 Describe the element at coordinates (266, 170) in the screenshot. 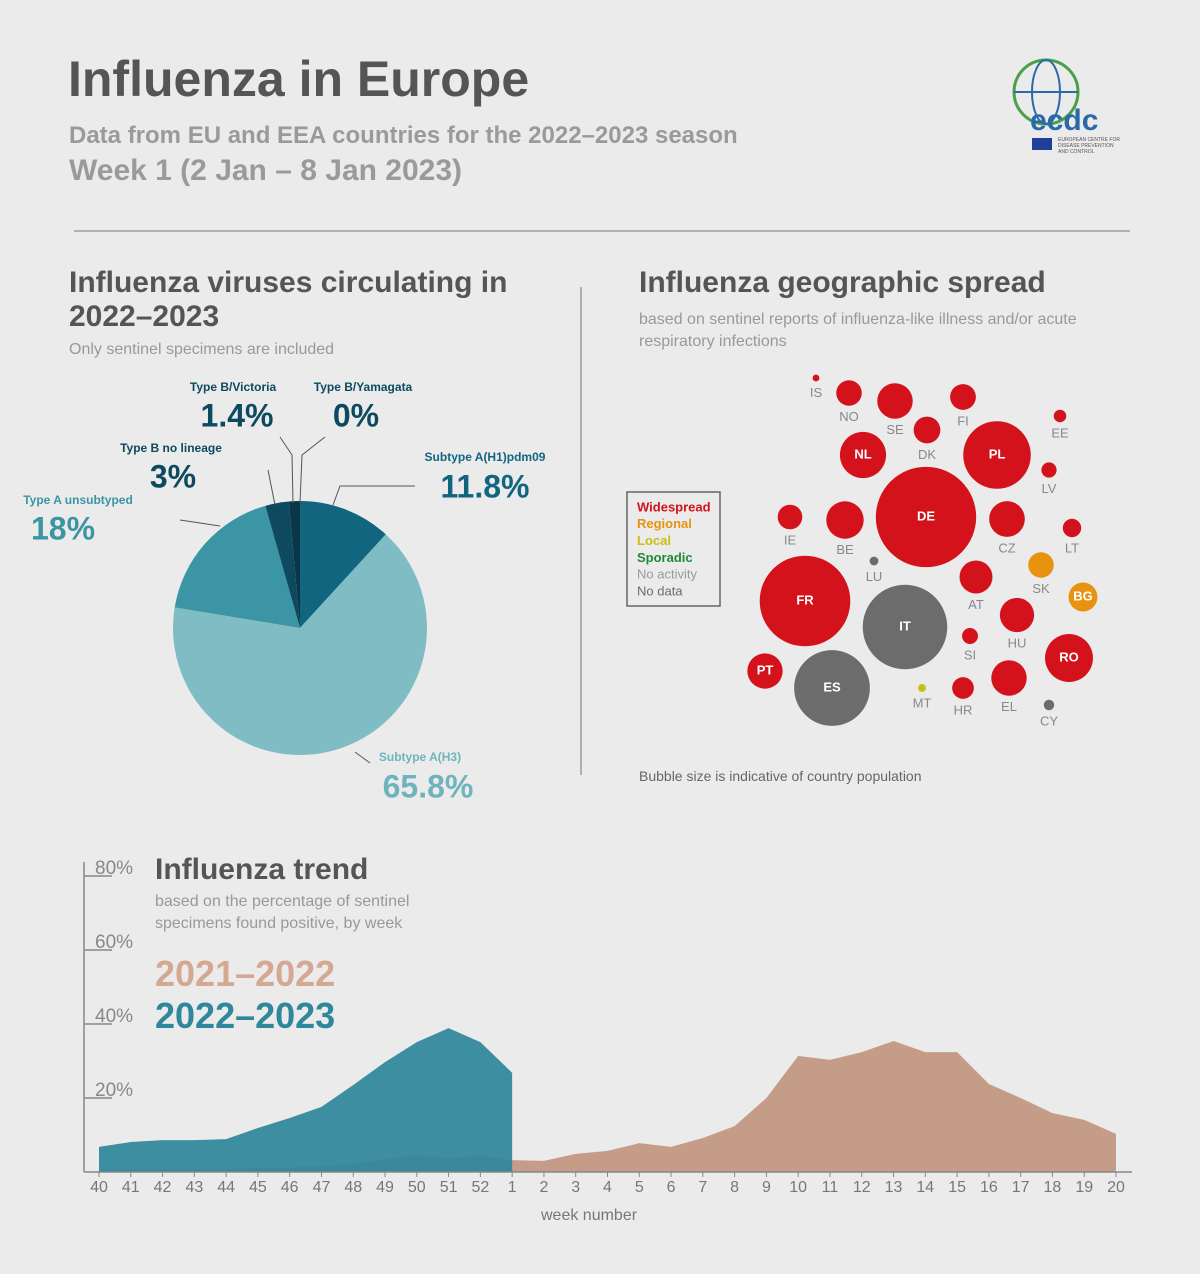

I see `week: Week 1 (2 Jan – 8 Jan 2023)` at that location.